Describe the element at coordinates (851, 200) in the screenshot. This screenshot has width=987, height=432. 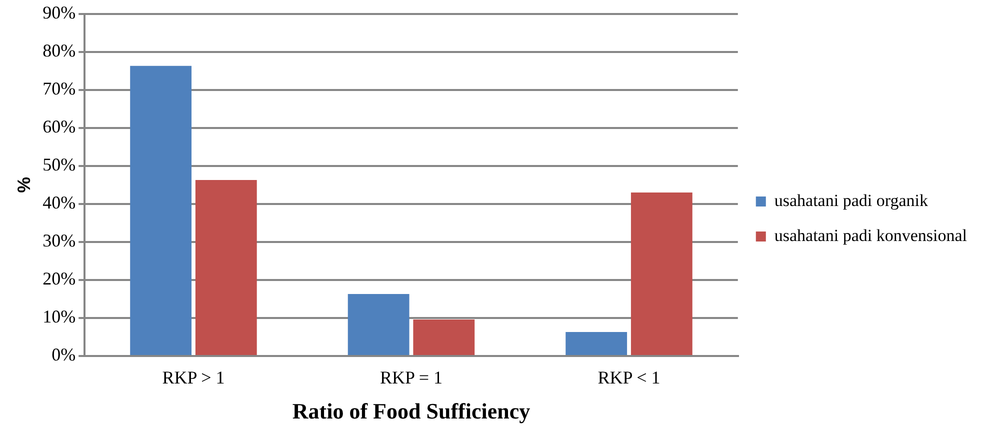
I see `legend-label: usahatani padi organik` at that location.